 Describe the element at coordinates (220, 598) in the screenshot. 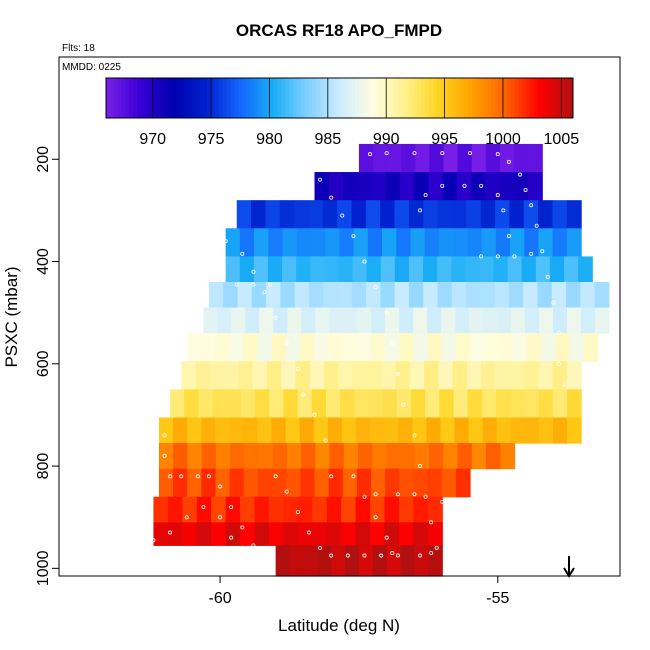

I see `x-tick-label: -60` at that location.